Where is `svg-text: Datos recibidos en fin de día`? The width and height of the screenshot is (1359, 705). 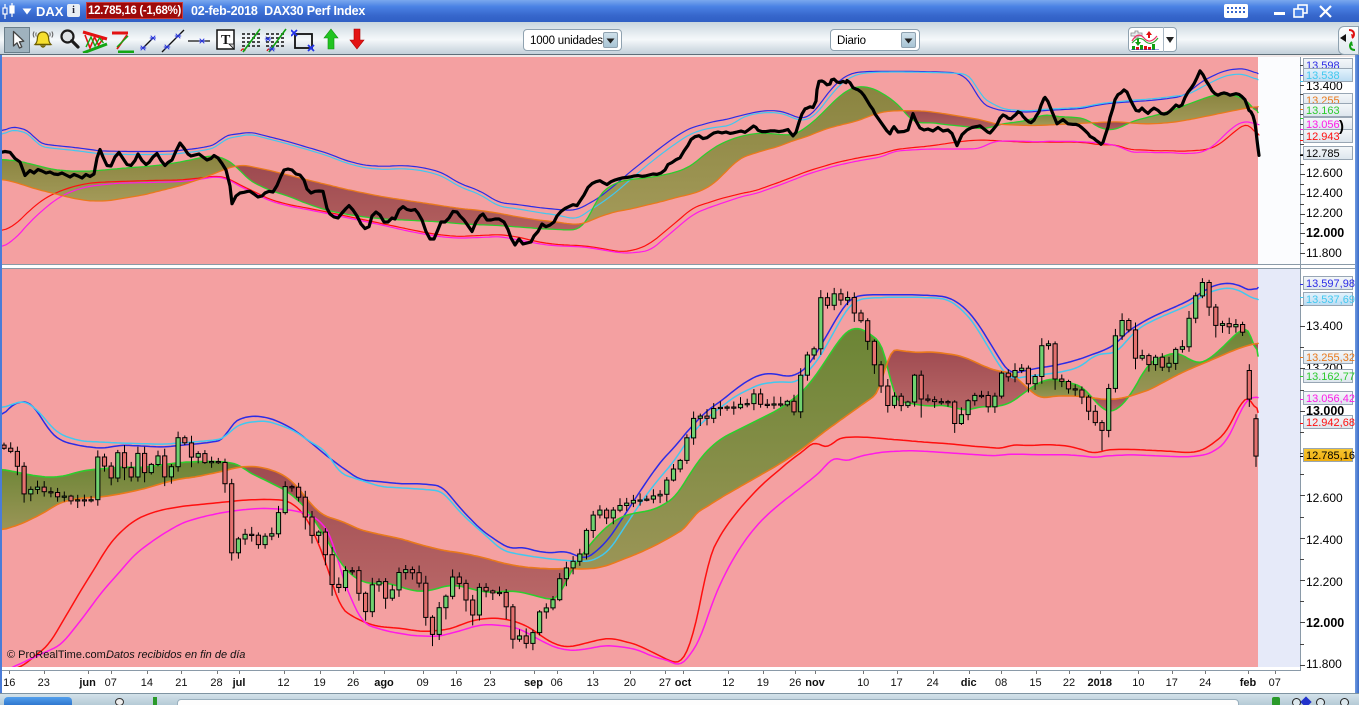
svg-text: Datos recibidos en fin de día is located at coordinates (175, 655).